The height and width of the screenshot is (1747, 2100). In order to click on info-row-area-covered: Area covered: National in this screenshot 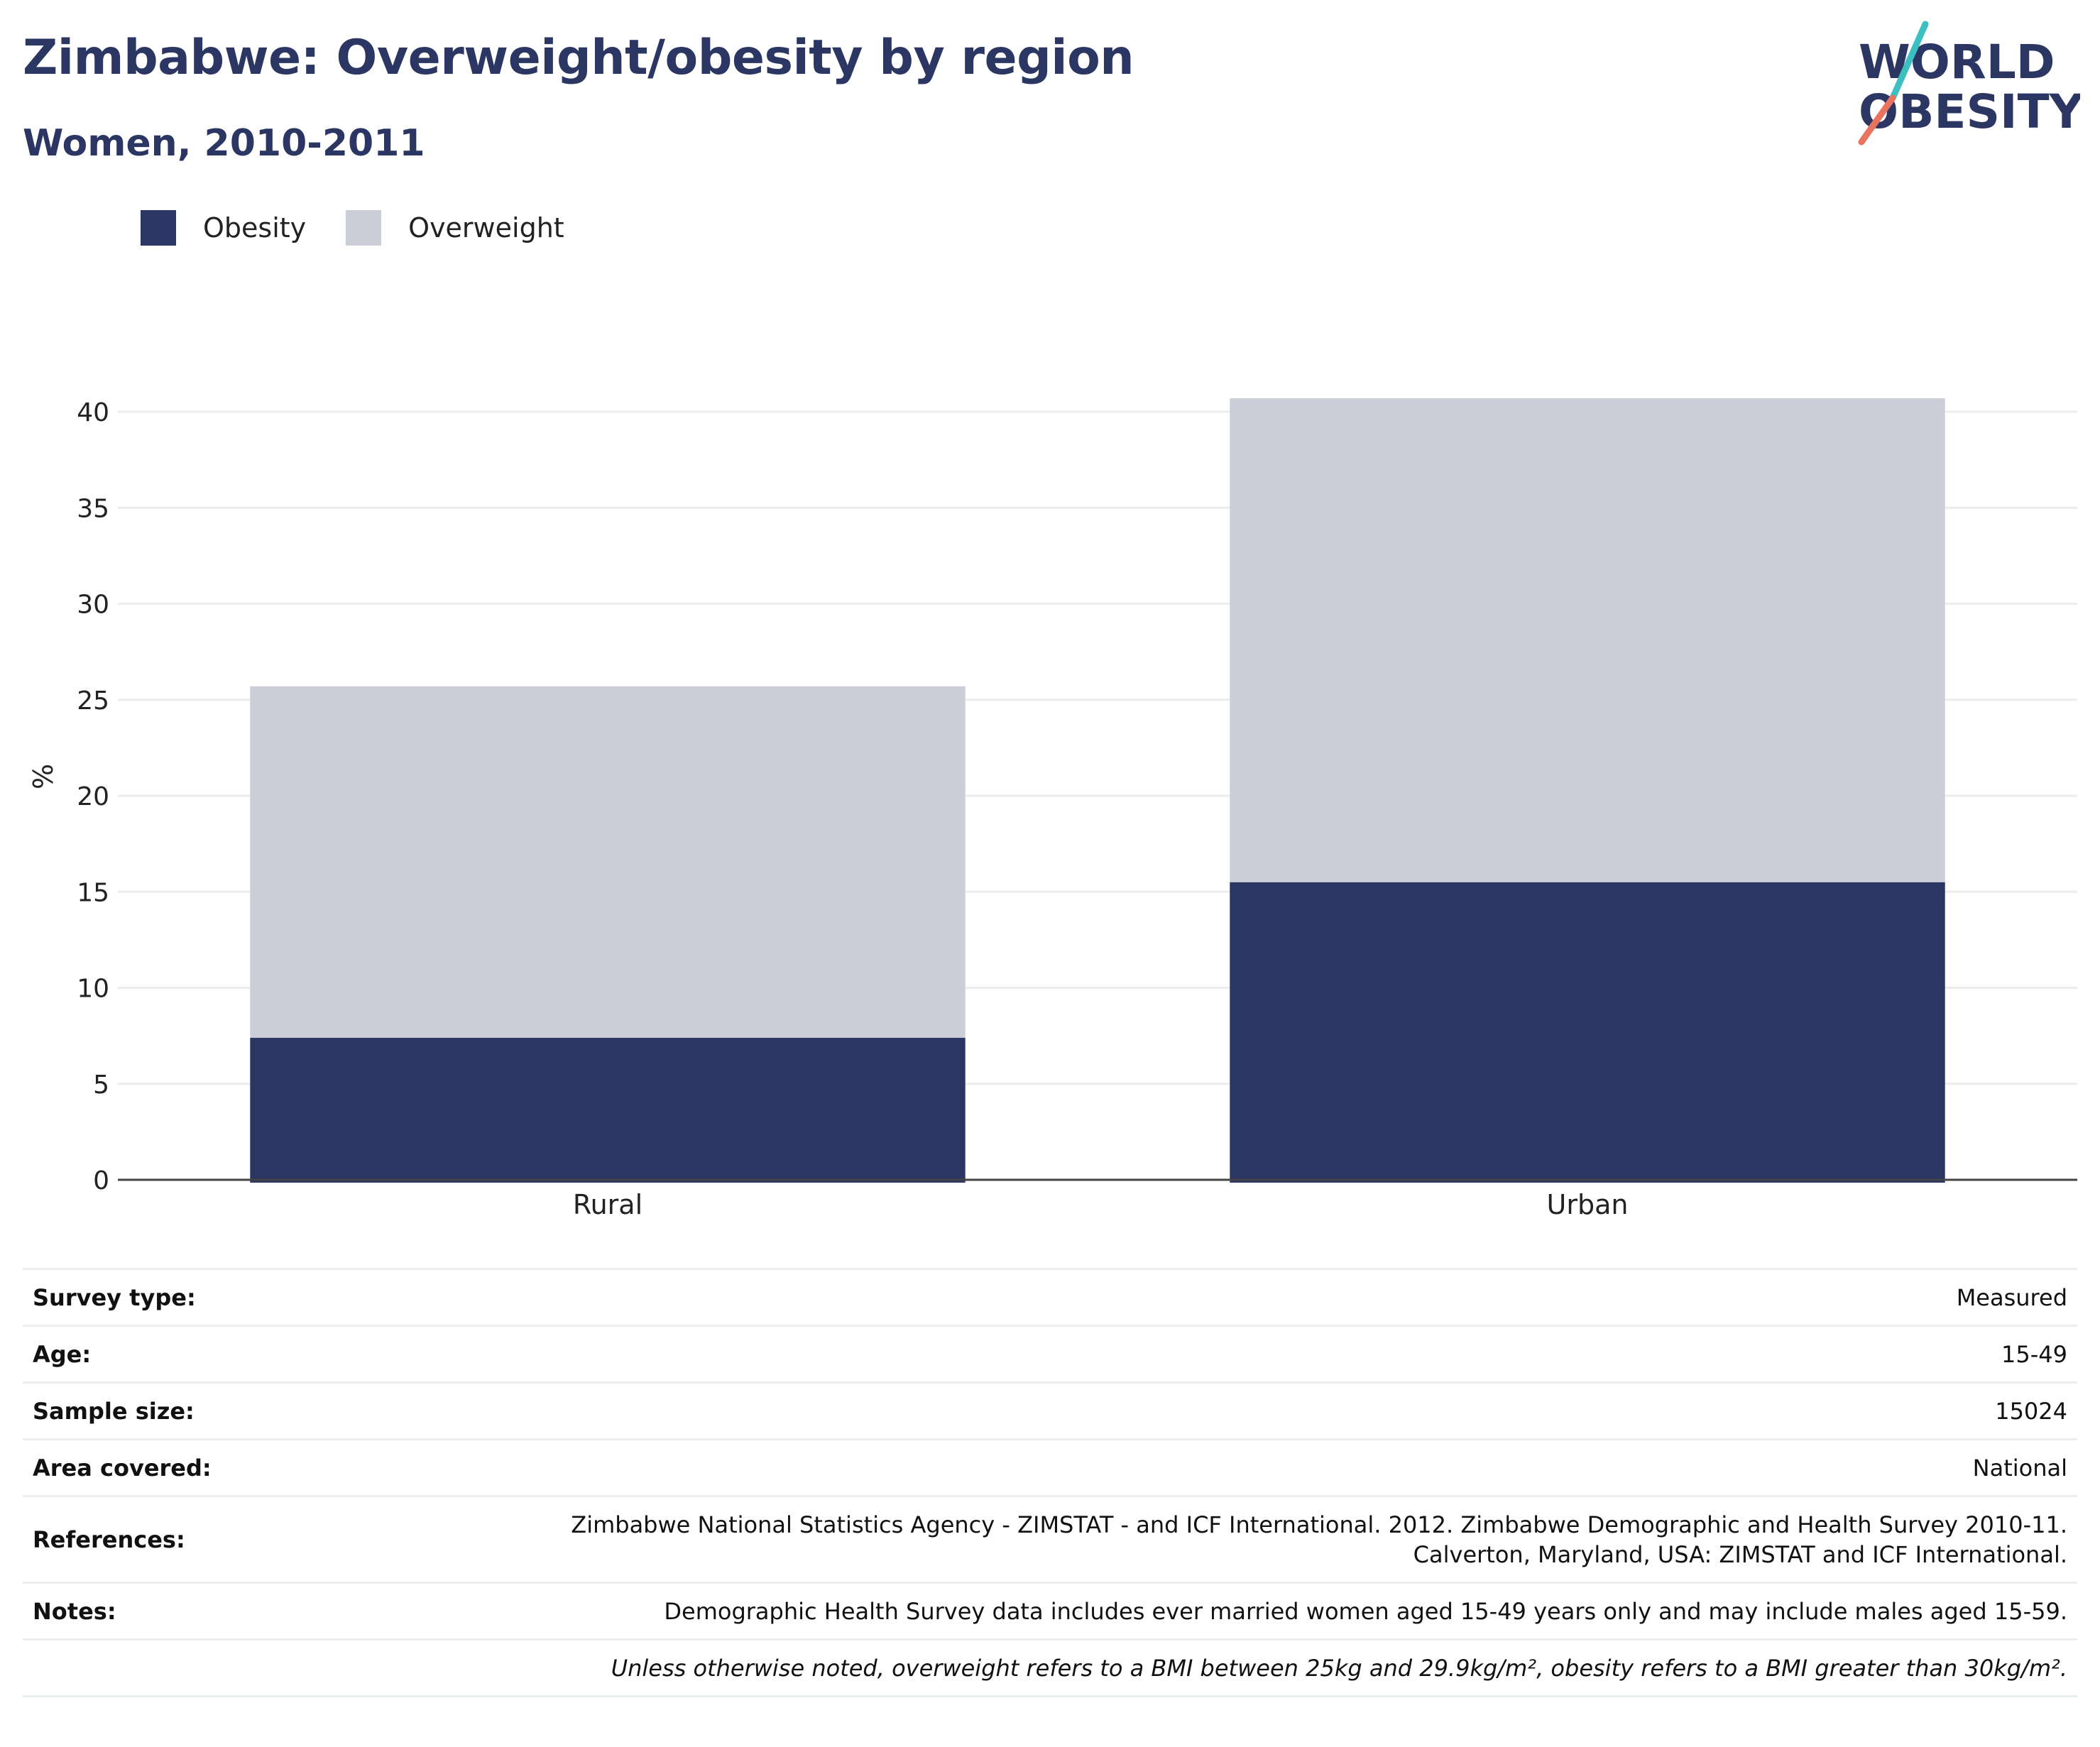, I will do `click(1050, 1467)`.